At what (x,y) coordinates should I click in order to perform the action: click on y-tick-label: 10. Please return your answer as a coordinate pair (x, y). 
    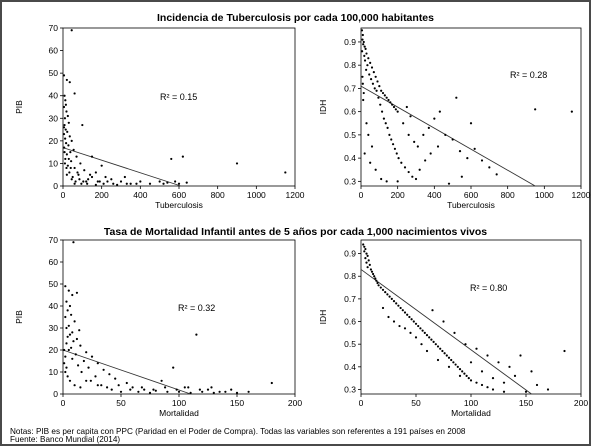
    Looking at the image, I should click on (54, 372).